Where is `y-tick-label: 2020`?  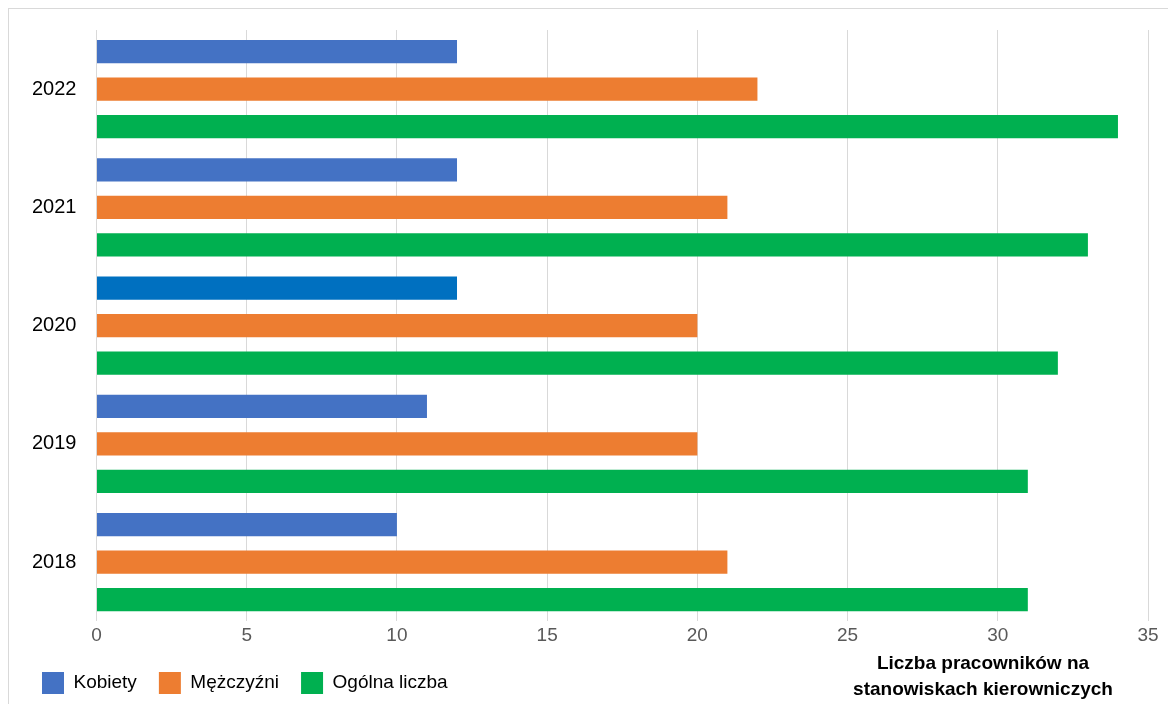 y-tick-label: 2020 is located at coordinates (54, 324).